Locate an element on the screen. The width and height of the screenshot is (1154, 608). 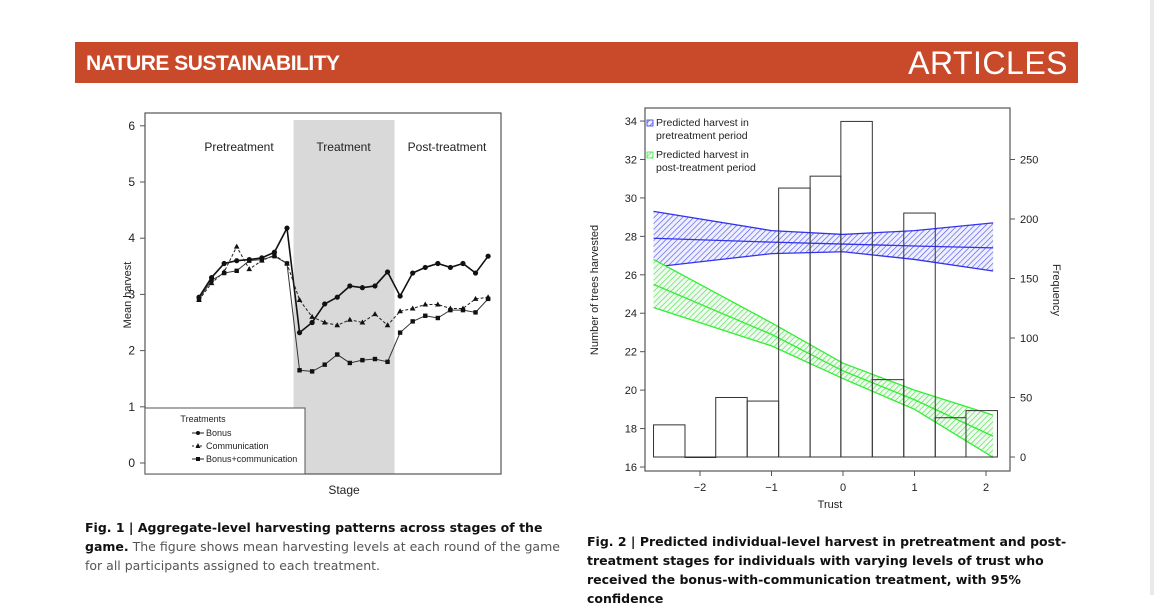
confidence-band-post-treatment is located at coordinates (823, 358).